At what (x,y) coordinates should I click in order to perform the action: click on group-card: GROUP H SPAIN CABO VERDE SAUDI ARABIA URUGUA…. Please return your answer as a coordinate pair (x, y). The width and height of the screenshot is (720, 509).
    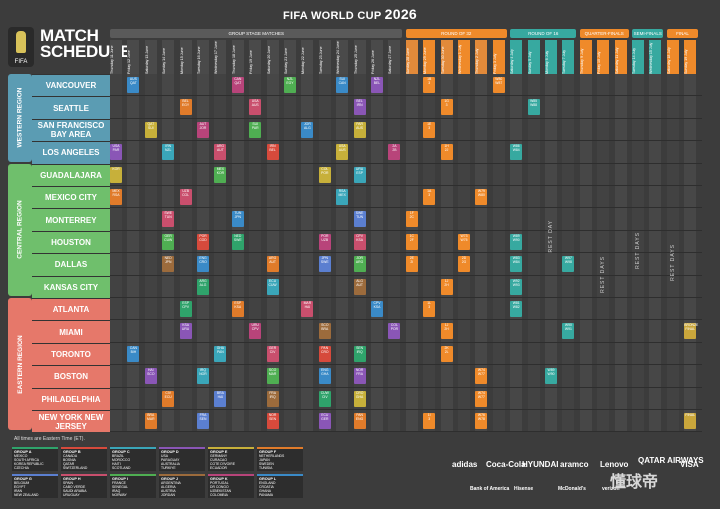
    Looking at the image, I should click on (84, 486).